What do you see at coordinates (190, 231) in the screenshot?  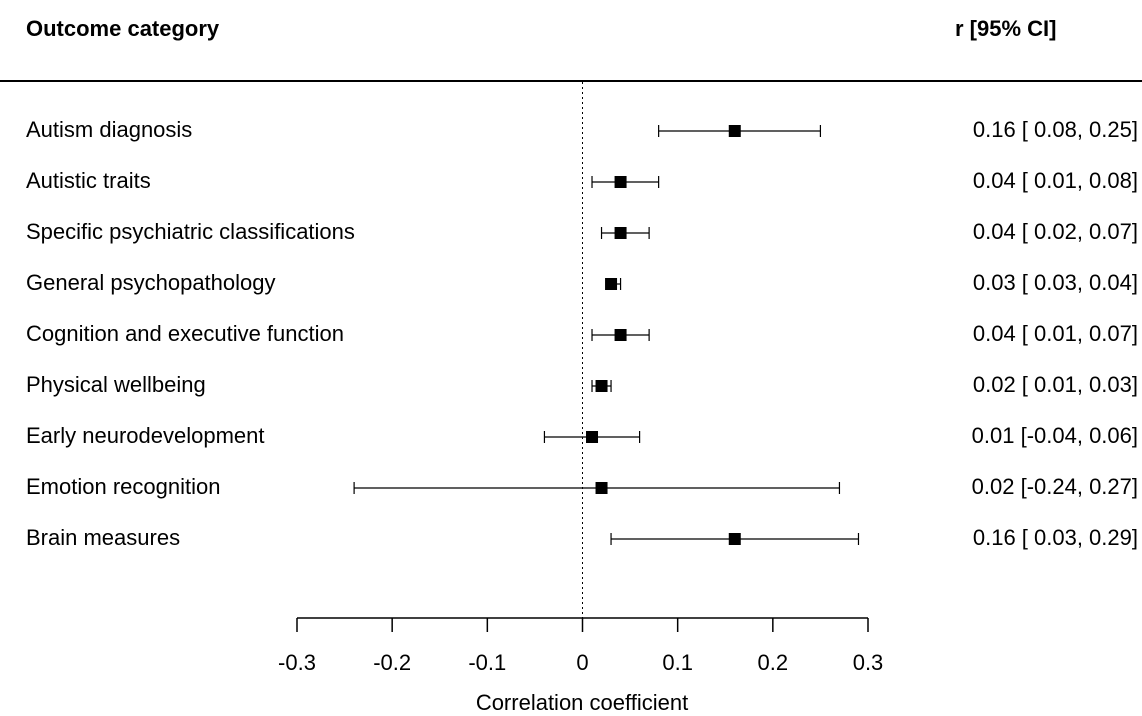 I see `row-label: Specific psychiatric classifications` at bounding box center [190, 231].